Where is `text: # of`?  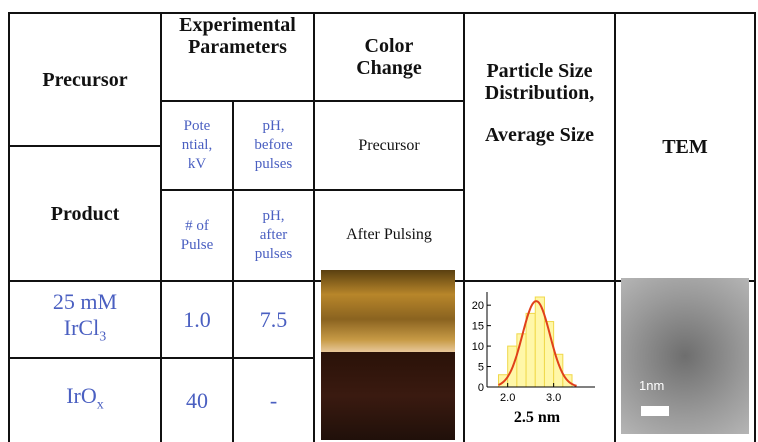 text: # of is located at coordinates (197, 225).